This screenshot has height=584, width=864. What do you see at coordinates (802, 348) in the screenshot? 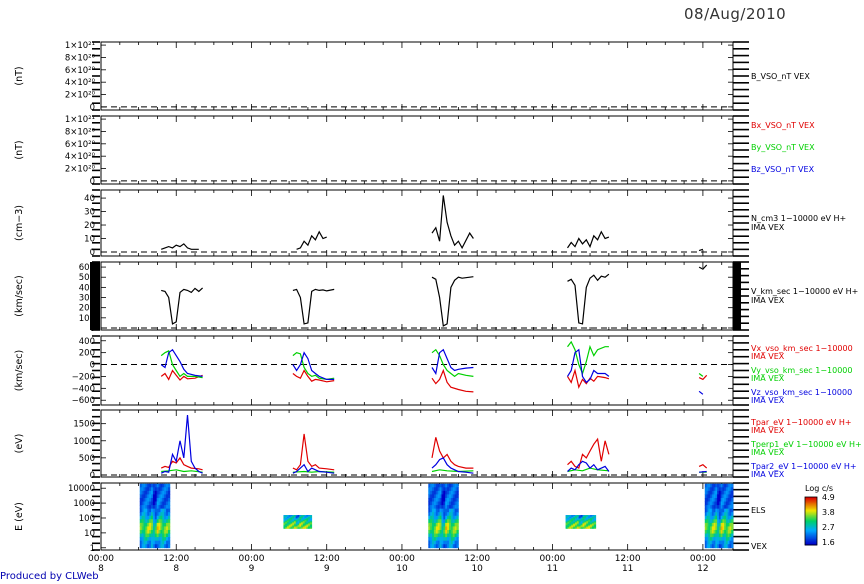
I see `right-series-label: Vx_vso_km_sec 1−10000` at bounding box center [802, 348].